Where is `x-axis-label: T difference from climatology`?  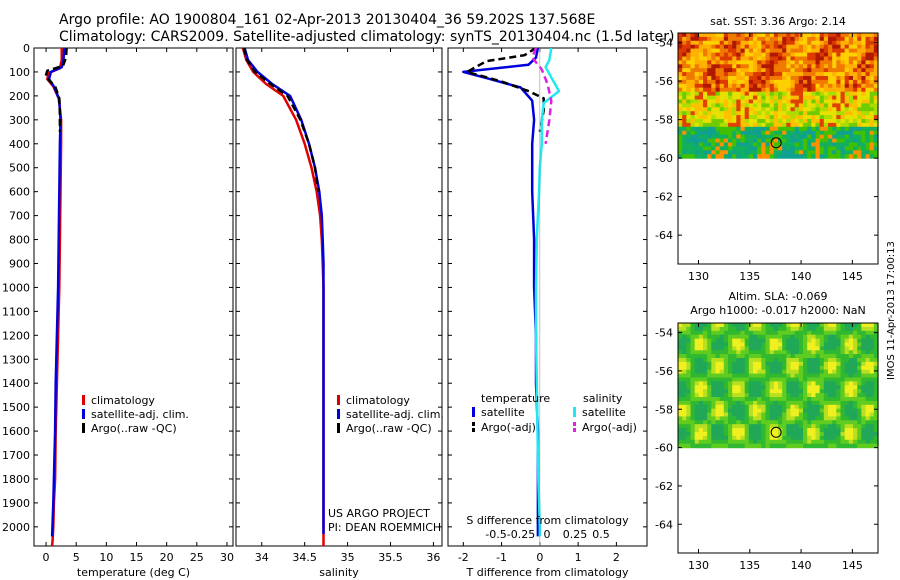
x-axis-label: T difference from climatology is located at coordinates (547, 572).